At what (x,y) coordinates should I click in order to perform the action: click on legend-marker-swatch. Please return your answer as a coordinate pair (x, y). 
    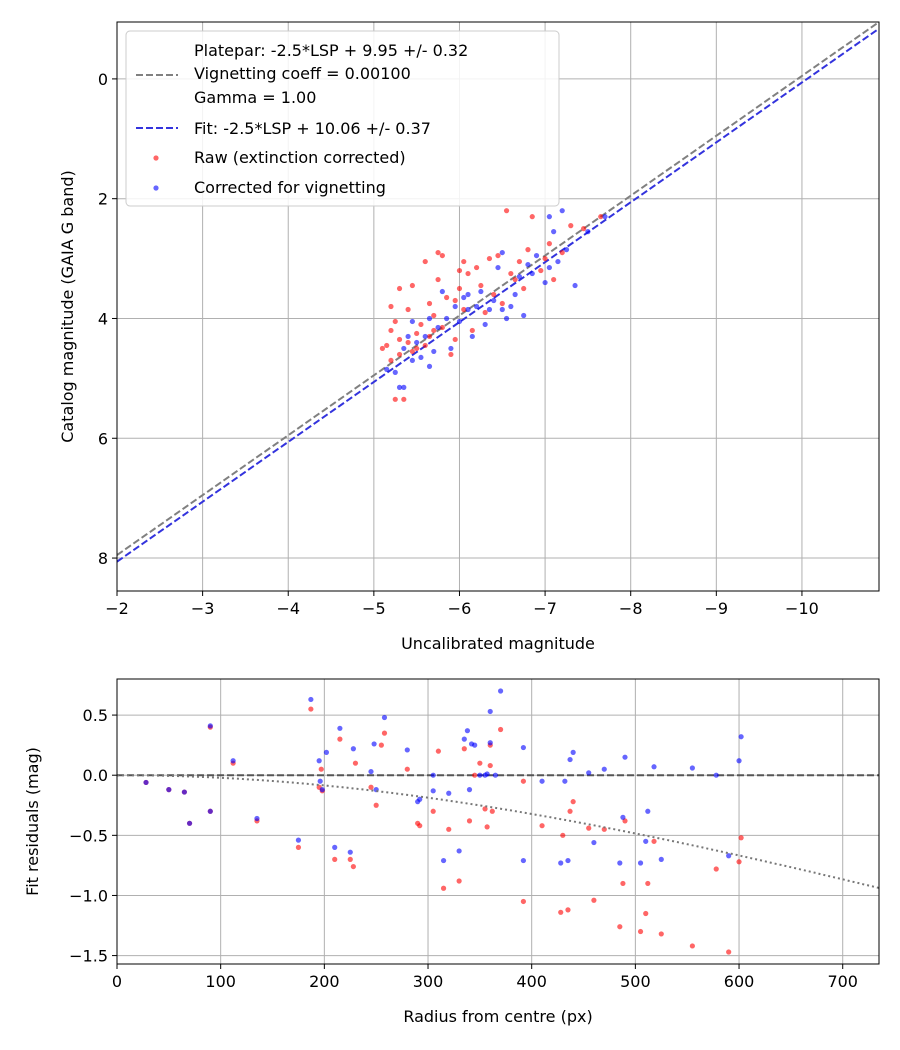
    Looking at the image, I should click on (156, 188).